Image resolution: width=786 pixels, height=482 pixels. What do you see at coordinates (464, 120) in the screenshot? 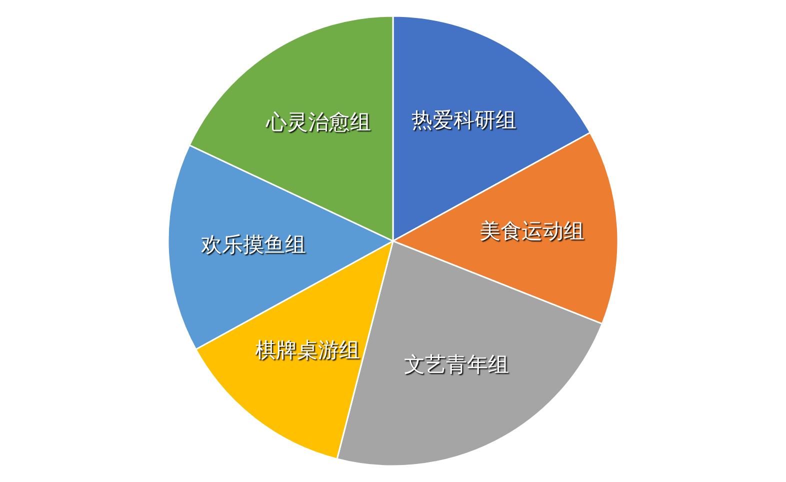
I see `slice-label: 热爱科研组` at bounding box center [464, 120].